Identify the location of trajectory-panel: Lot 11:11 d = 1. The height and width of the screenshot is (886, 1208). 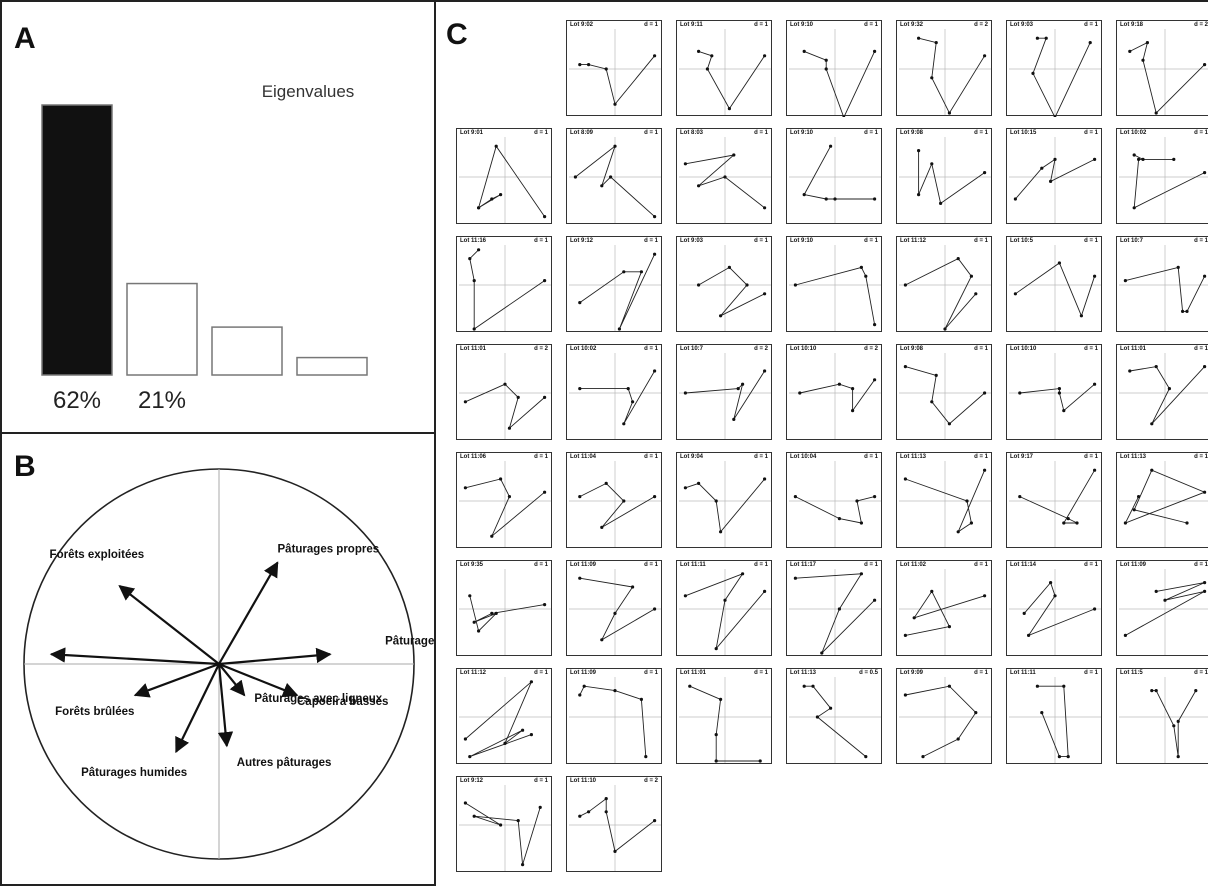
(724, 608).